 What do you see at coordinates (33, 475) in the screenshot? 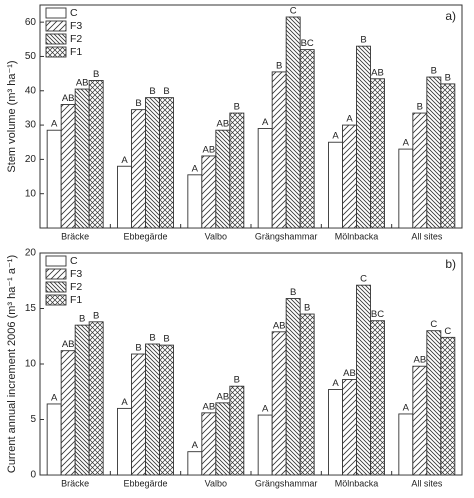
I see `y-tick-label: 0` at bounding box center [33, 475].